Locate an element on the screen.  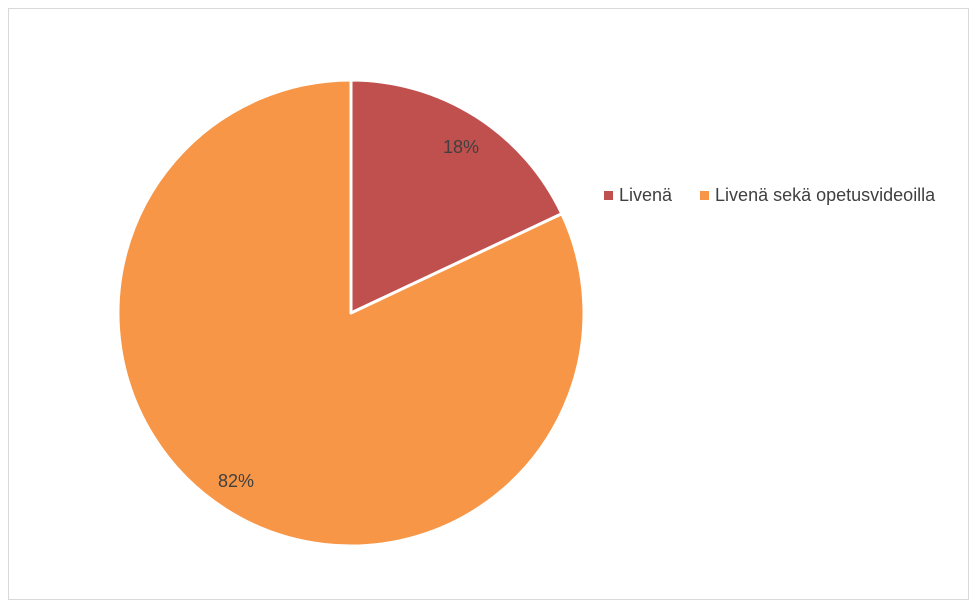
legend-label-livena-seka-opetusvideoilla: Livenä sekä opetusvideoilla is located at coordinates (825, 195).